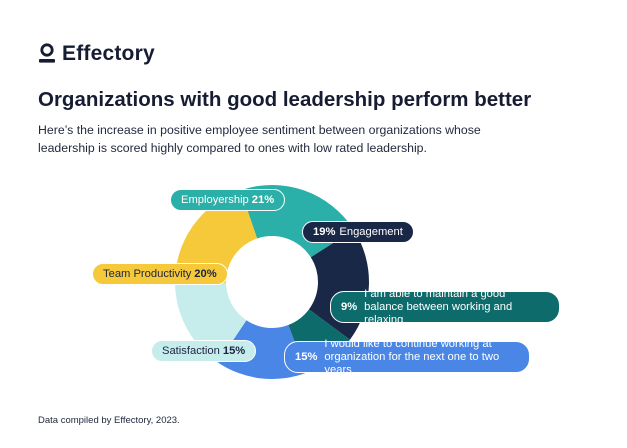  I want to click on person-icon, so click(47, 54).